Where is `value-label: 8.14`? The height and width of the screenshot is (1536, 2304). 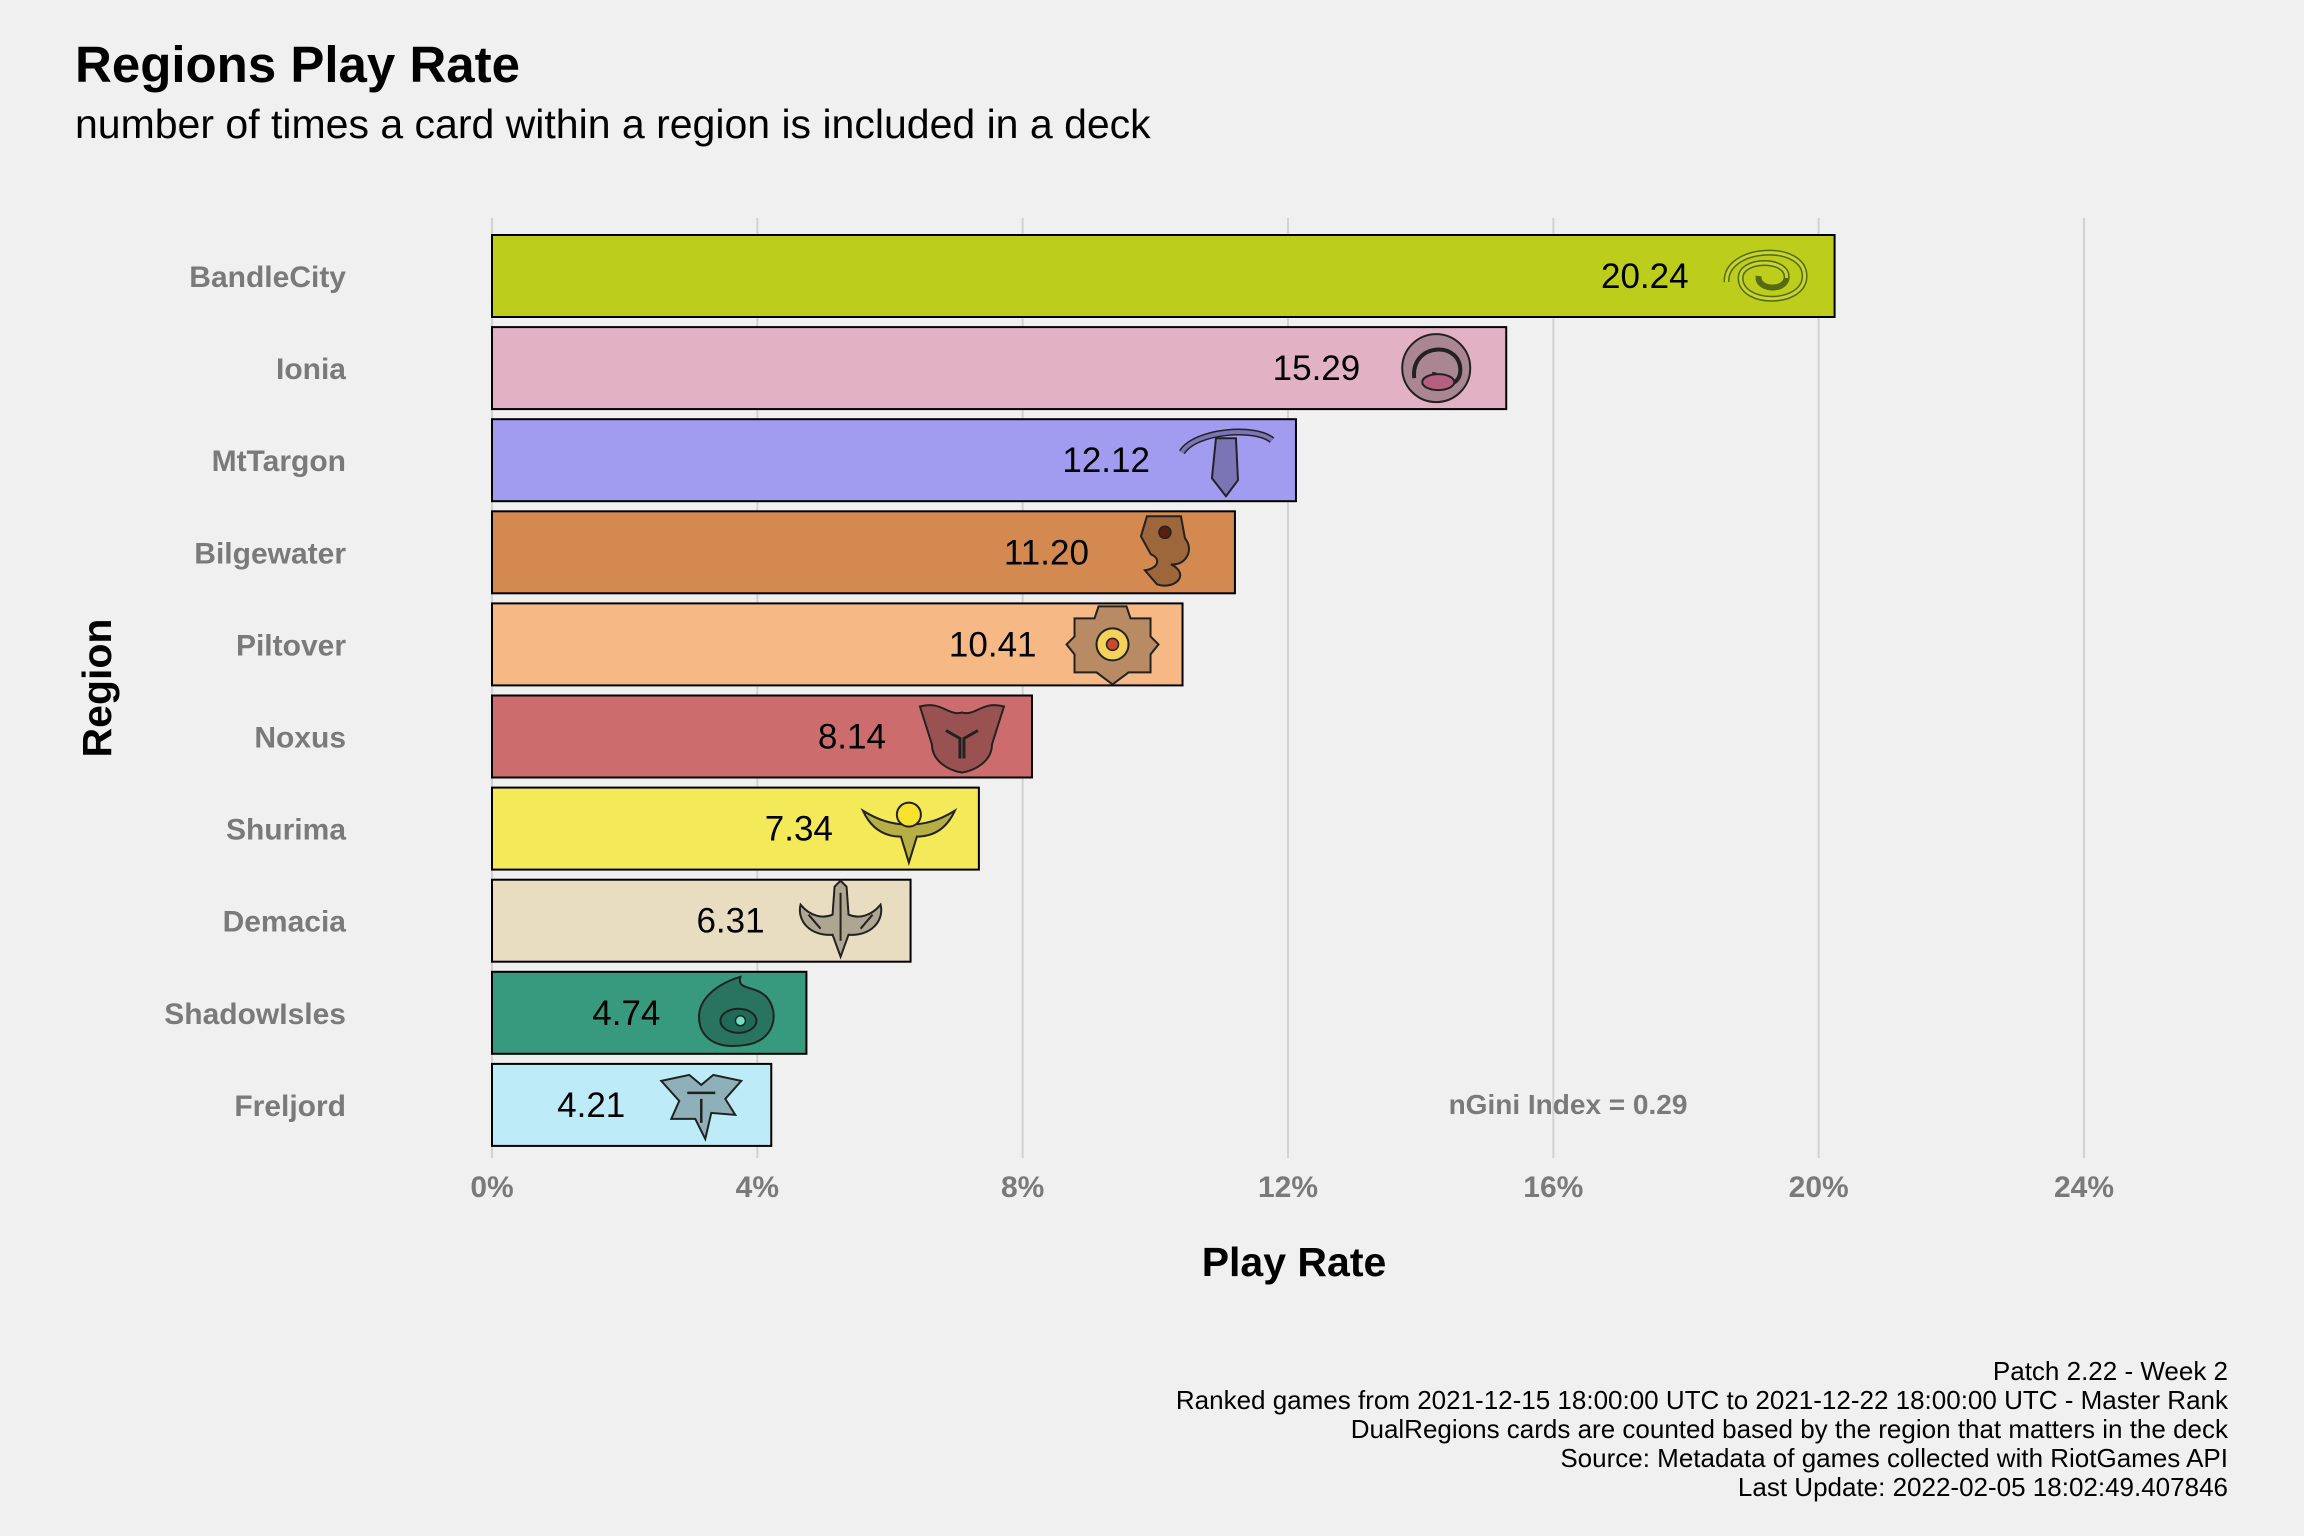 value-label: 8.14 is located at coordinates (852, 737).